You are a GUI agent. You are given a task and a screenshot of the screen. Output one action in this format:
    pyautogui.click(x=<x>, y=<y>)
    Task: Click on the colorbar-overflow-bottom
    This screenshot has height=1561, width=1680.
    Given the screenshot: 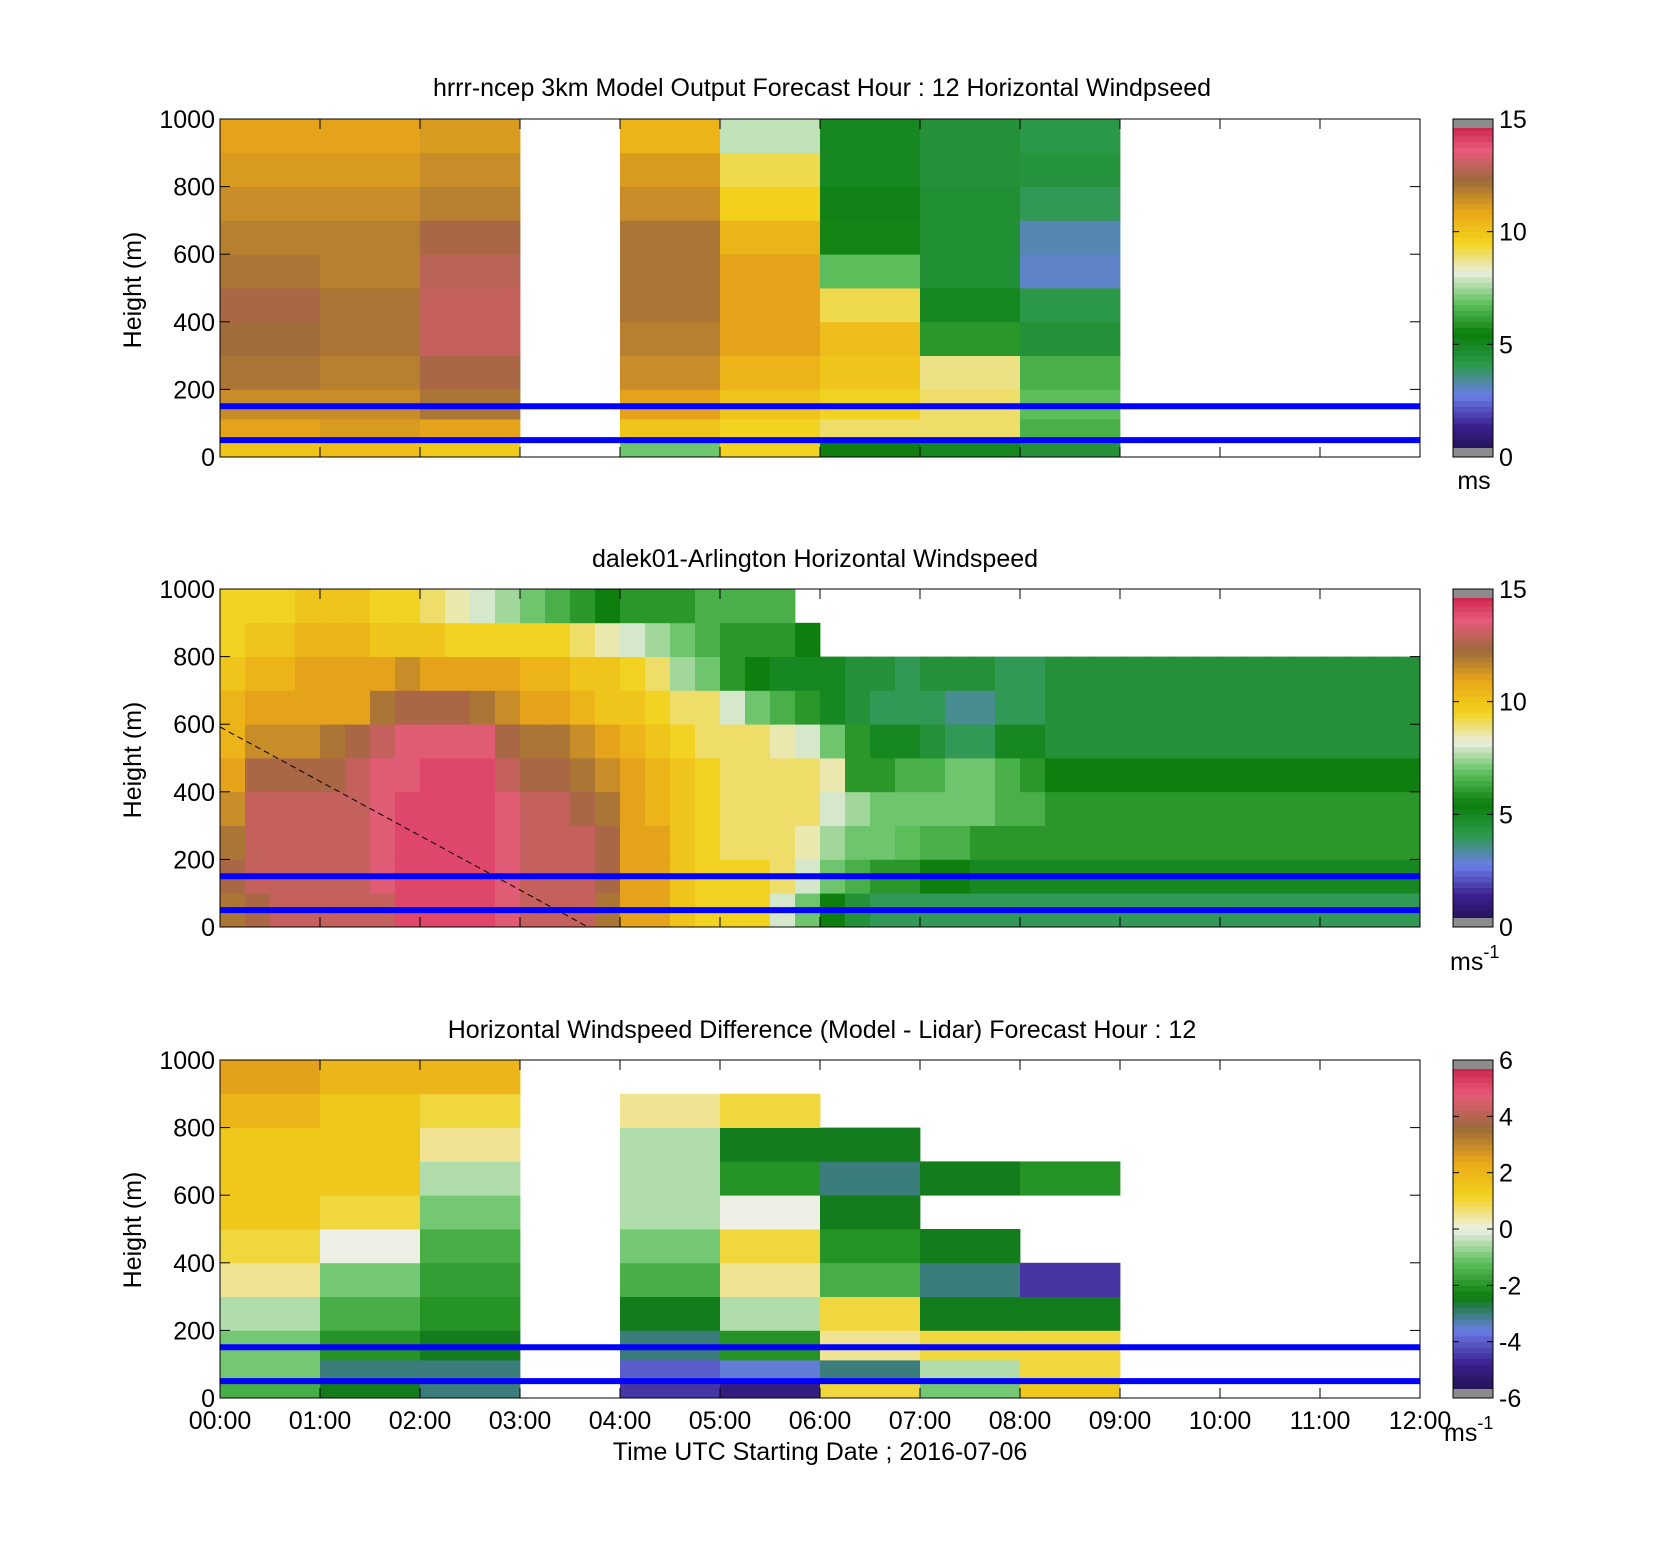 What is the action you would take?
    pyautogui.click(x=1473, y=922)
    